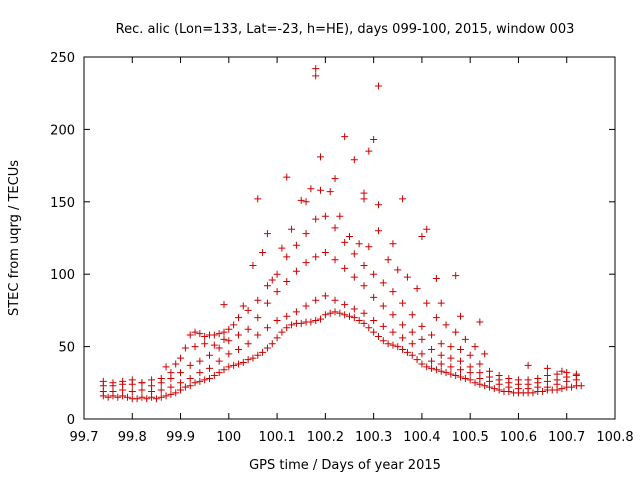 This screenshot has height=480, width=640. I want to click on y-tick-label: 200, so click(62, 130).